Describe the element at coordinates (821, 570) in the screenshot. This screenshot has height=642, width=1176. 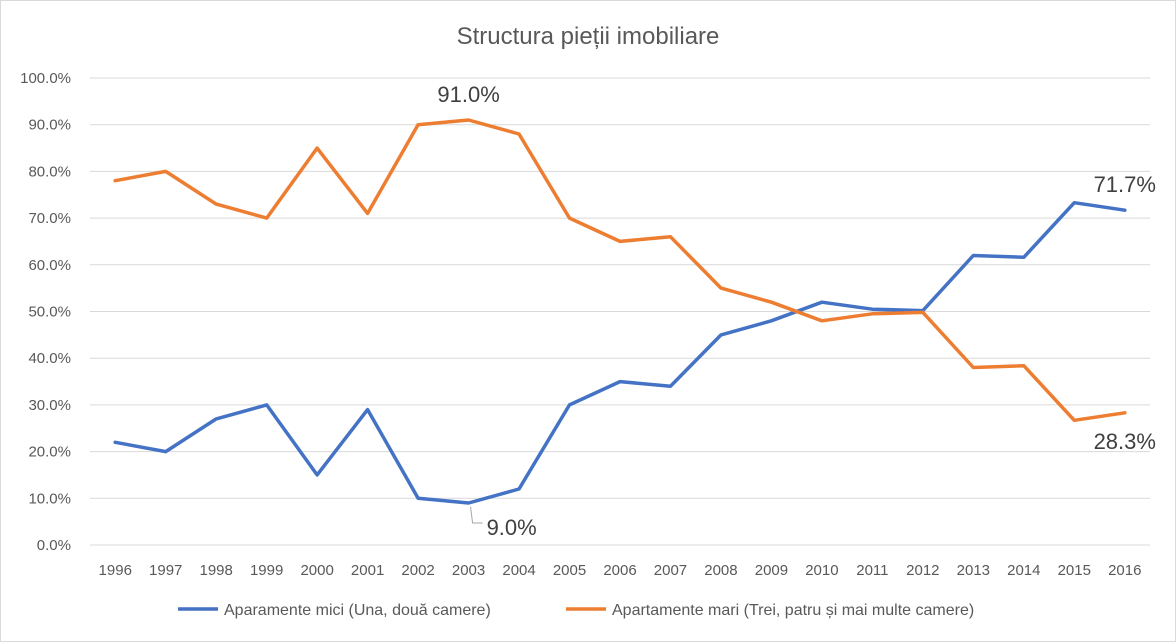
I see `x-tick-label: 2010` at that location.